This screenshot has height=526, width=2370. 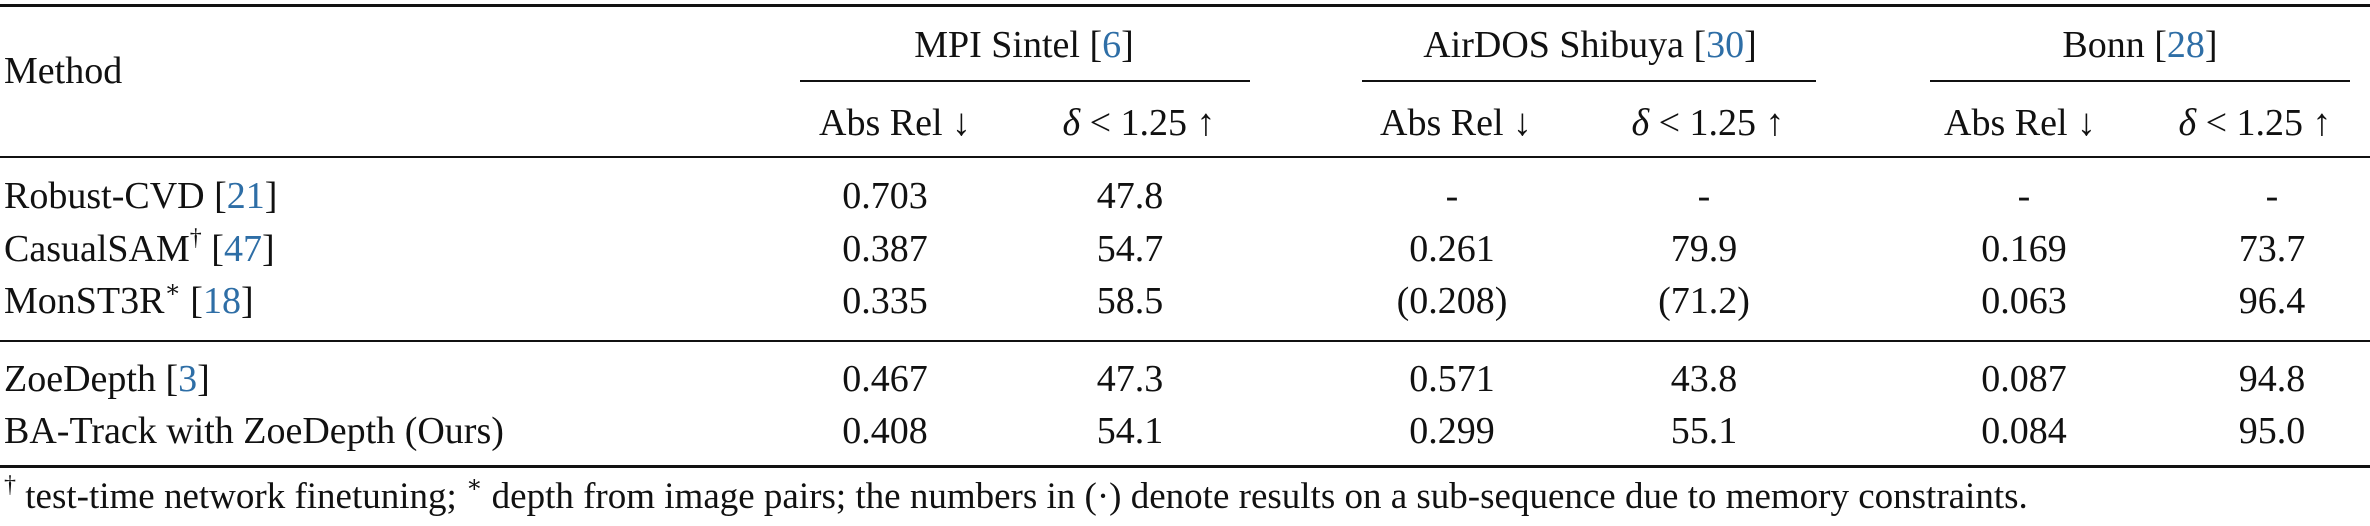 What do you see at coordinates (1590, 45) in the screenshot?
I see `group-header-airdos: AirDOS Shibuya [30]` at bounding box center [1590, 45].